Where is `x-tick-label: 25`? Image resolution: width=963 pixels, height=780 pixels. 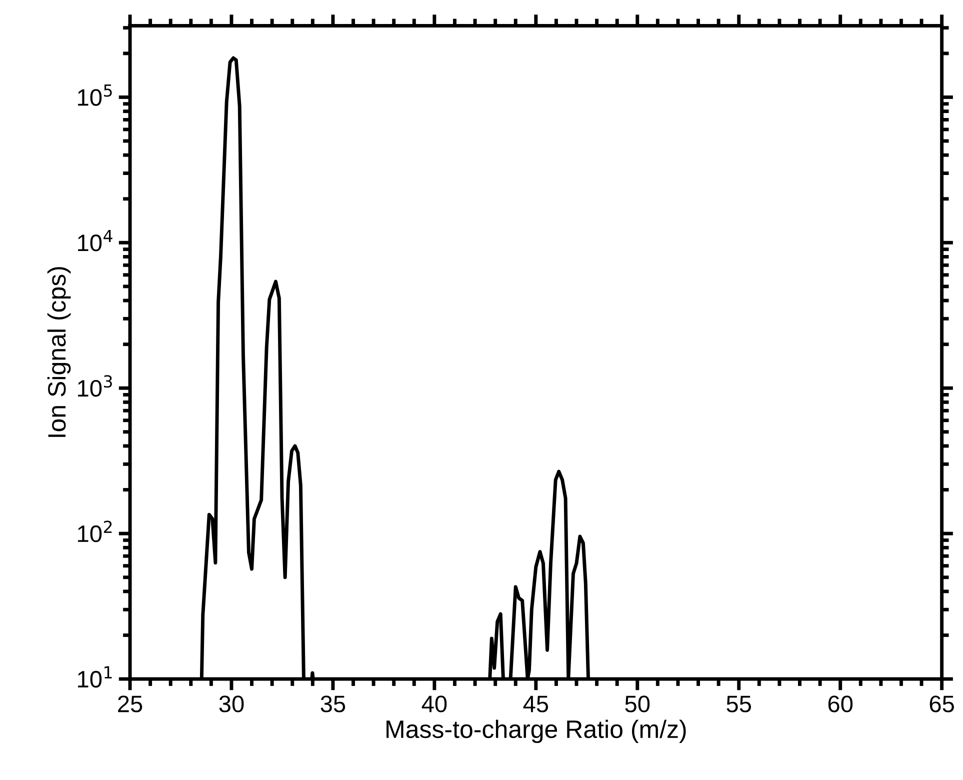 x-tick-label: 25 is located at coordinates (130, 704).